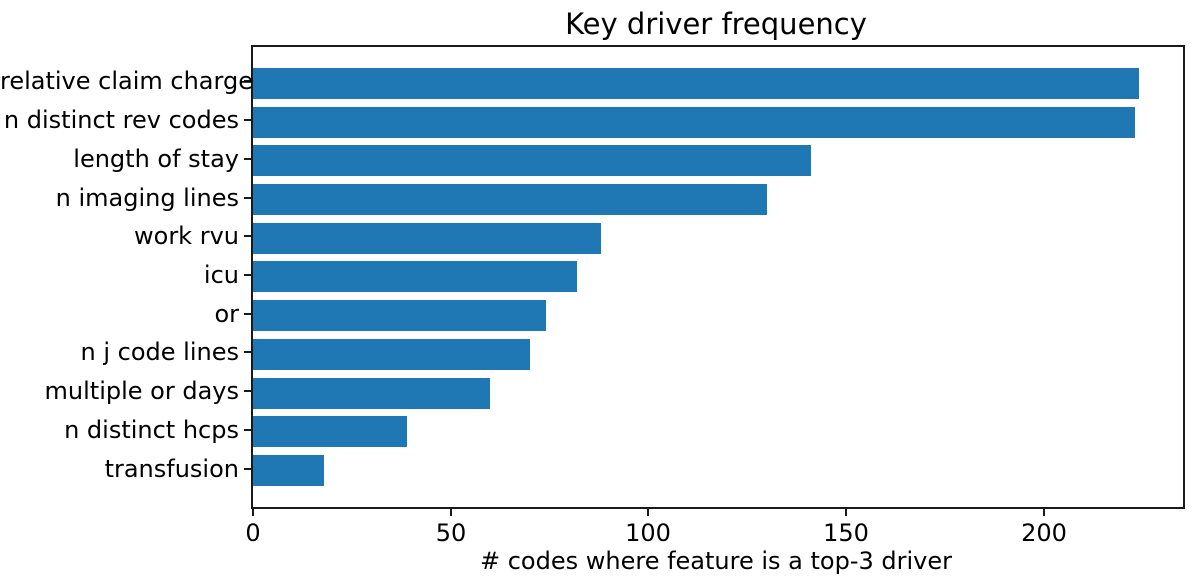 The image size is (1194, 586). What do you see at coordinates (391, 354) in the screenshot?
I see `bar-n-j-code-lines` at bounding box center [391, 354].